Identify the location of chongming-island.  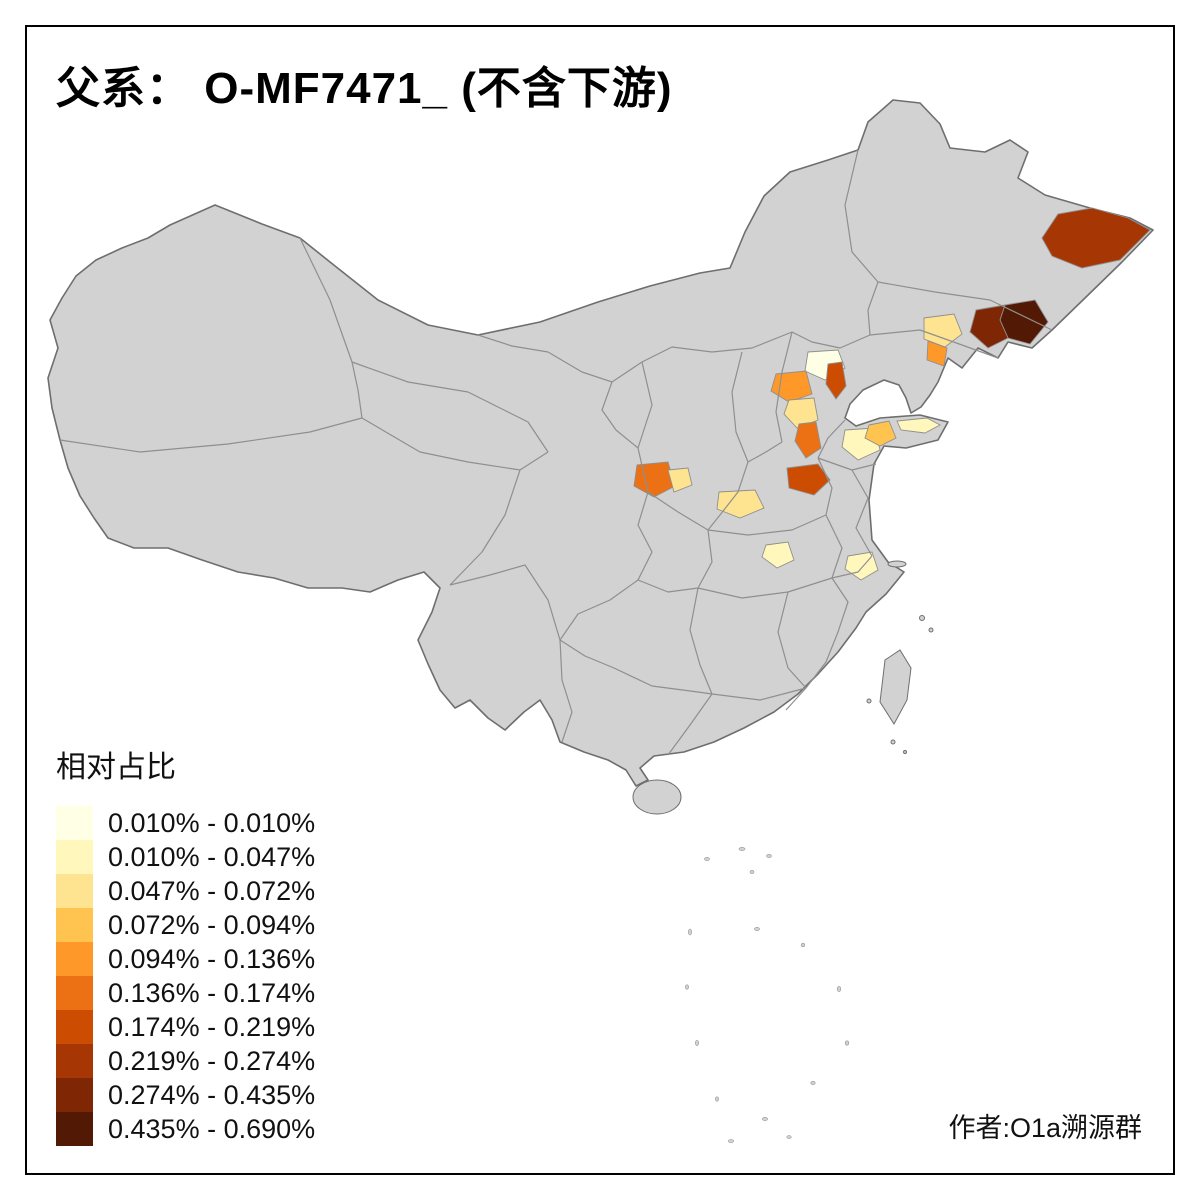
(897, 564).